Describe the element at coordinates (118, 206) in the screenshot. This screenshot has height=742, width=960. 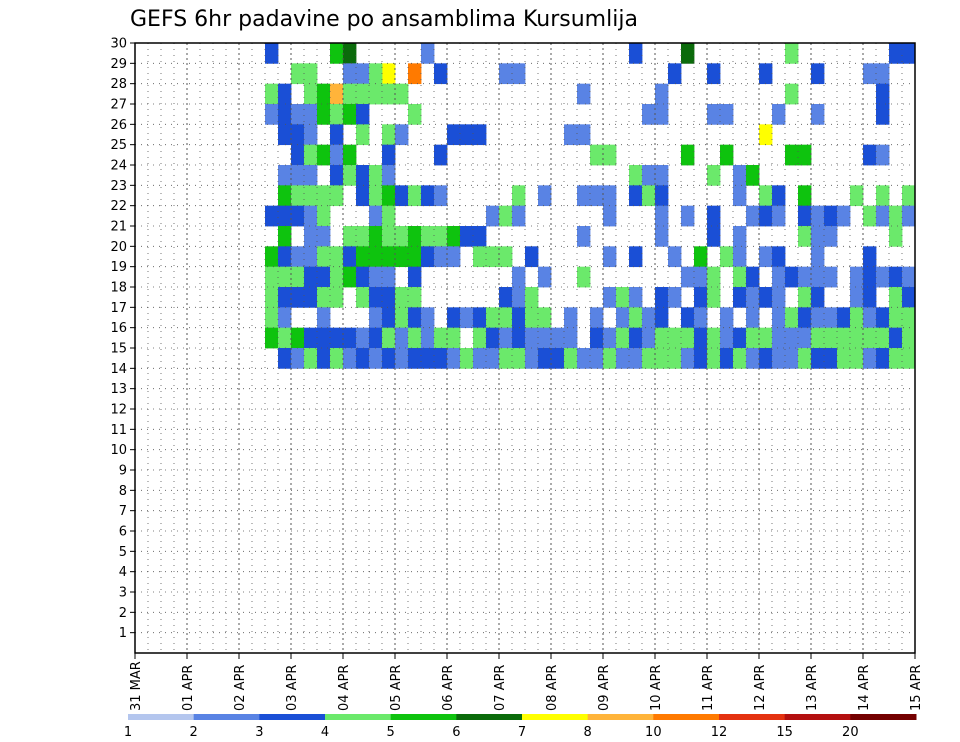
I see `y-tick-label: 22` at that location.